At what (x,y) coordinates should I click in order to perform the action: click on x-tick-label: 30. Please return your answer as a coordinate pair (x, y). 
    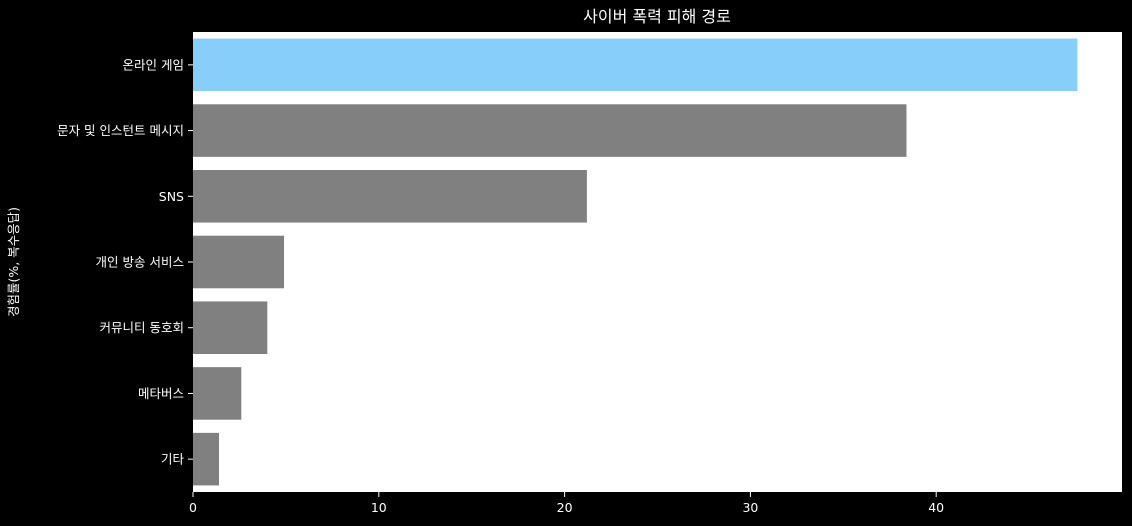
    Looking at the image, I should click on (750, 507).